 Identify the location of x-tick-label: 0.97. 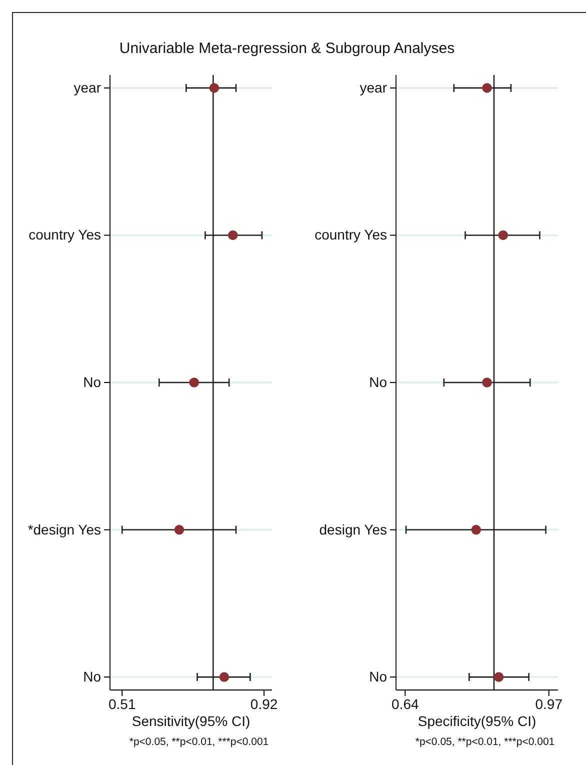
(549, 704).